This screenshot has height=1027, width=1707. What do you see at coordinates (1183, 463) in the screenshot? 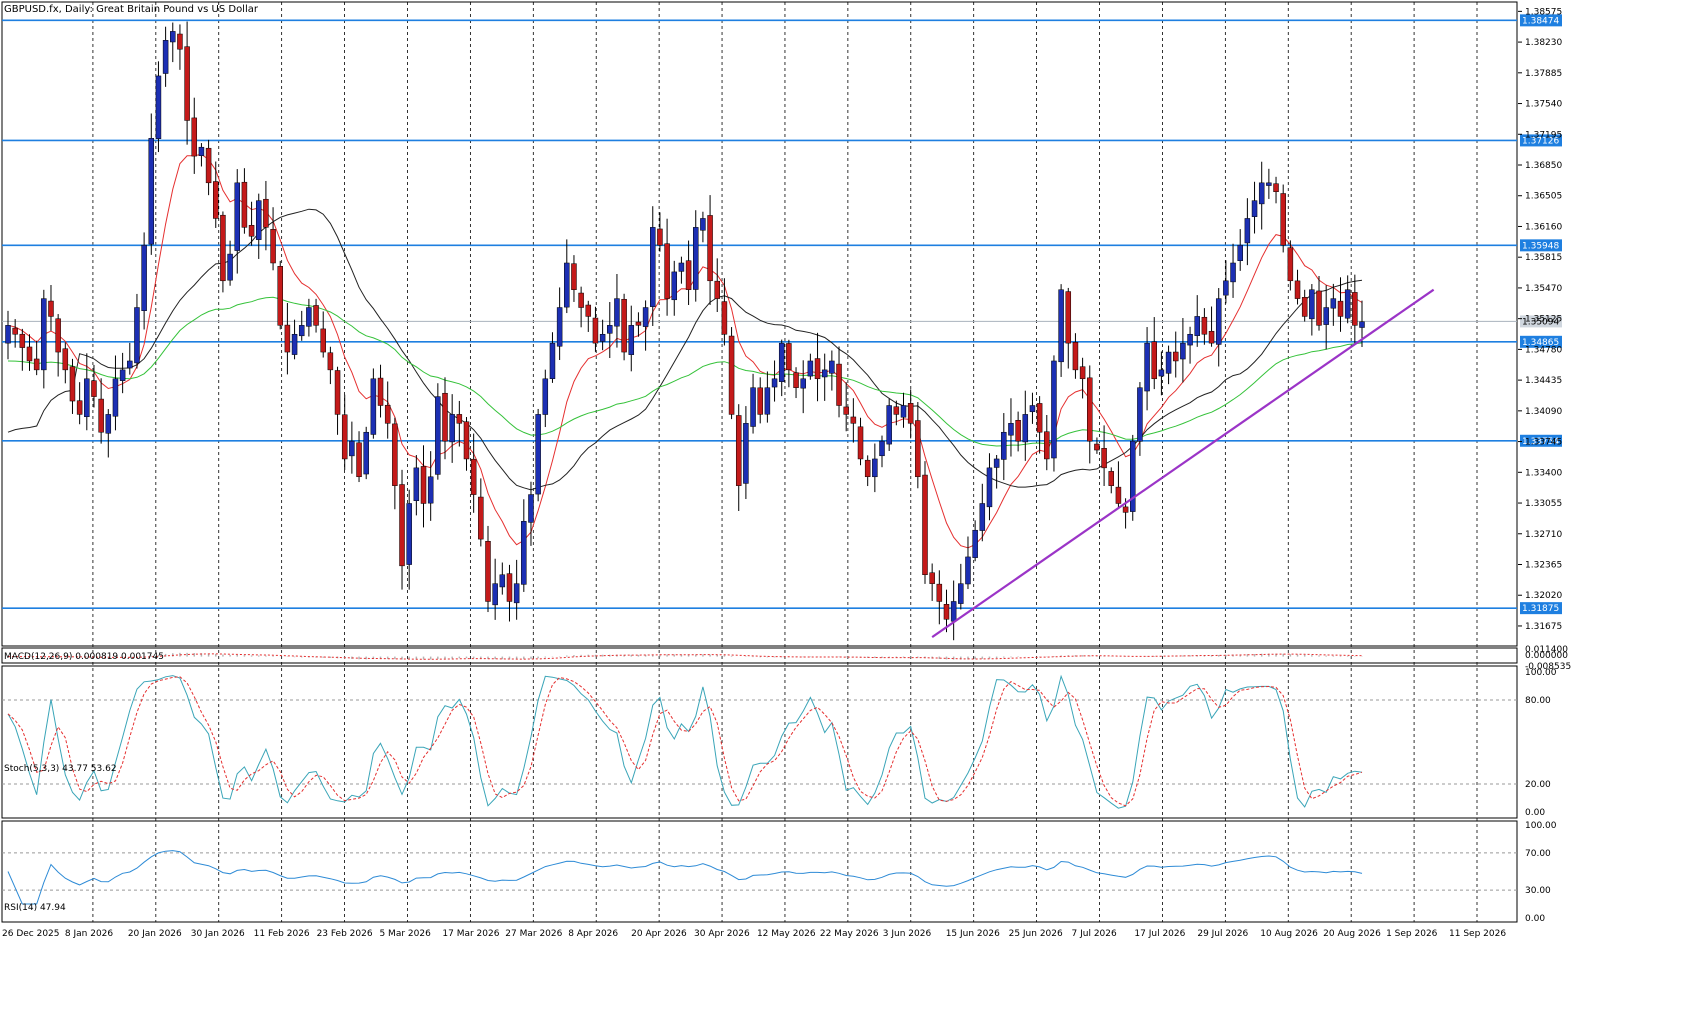
I see `trendline` at bounding box center [1183, 463].